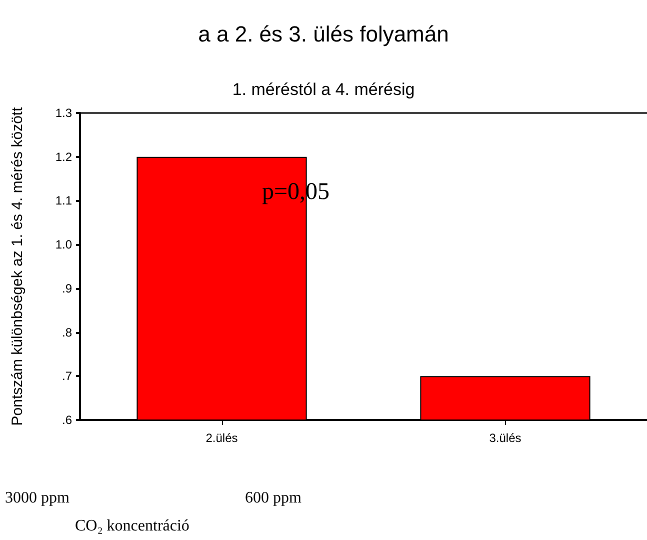 This screenshot has height=540, width=647. Describe the element at coordinates (222, 438) in the screenshot. I see `x-tick-label: 2.ülés` at that location.